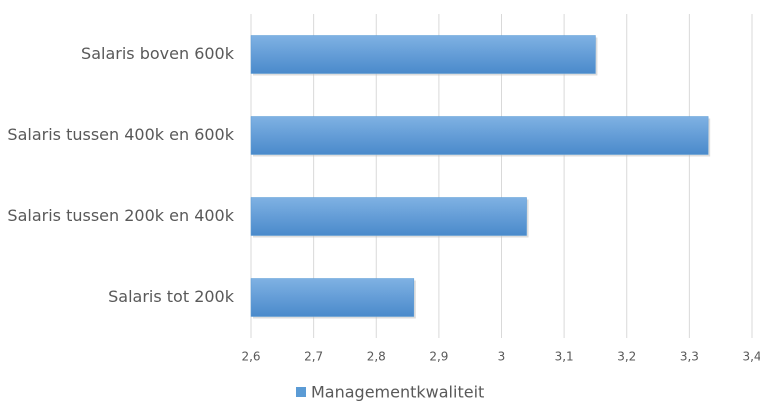 The image size is (760, 401). Describe the element at coordinates (120, 134) in the screenshot. I see `y-tick-label: Salaris tussen 400k en 600k` at that location.